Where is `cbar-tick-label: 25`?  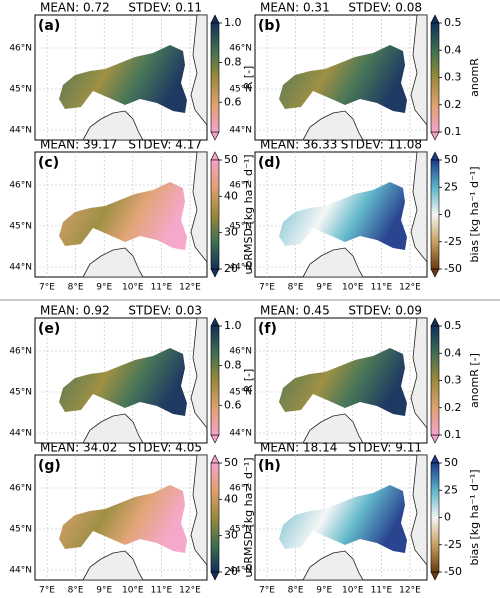 cbar-tick-label: 25 is located at coordinates (451, 186).